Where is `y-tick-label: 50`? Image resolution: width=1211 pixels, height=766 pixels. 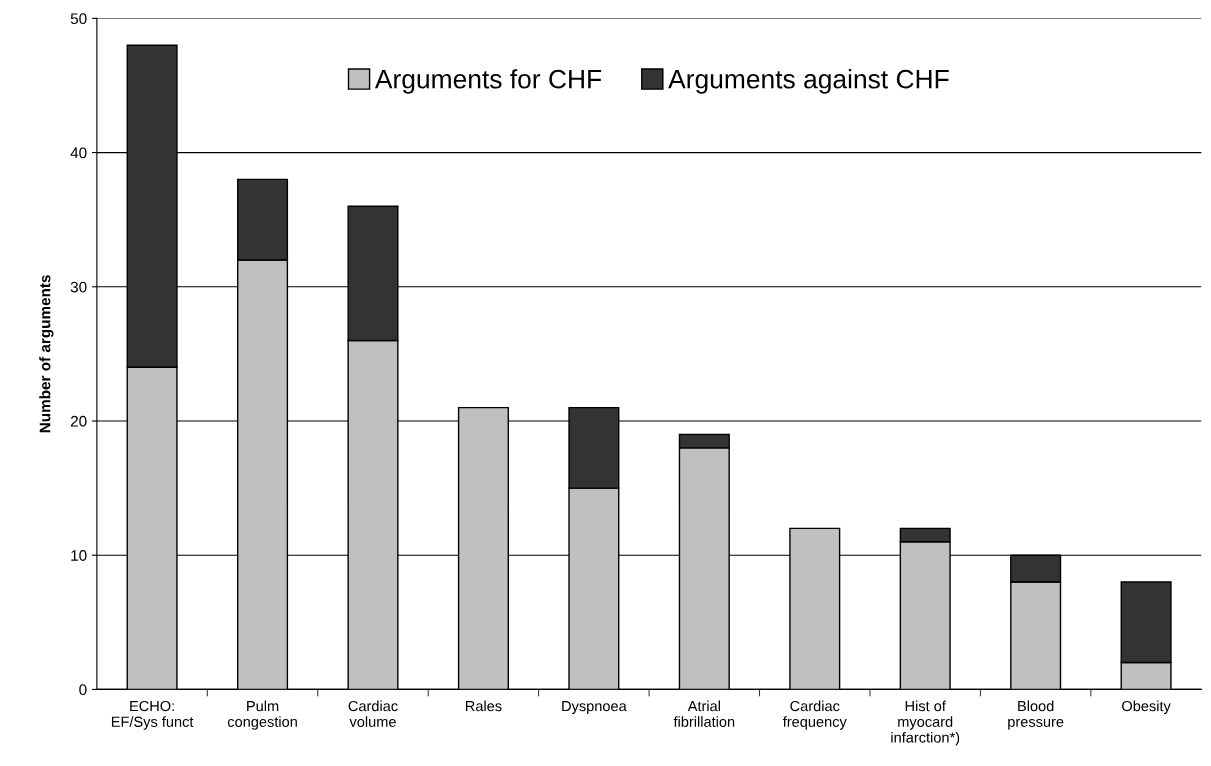 y-tick-label: 50 is located at coordinates (78, 19).